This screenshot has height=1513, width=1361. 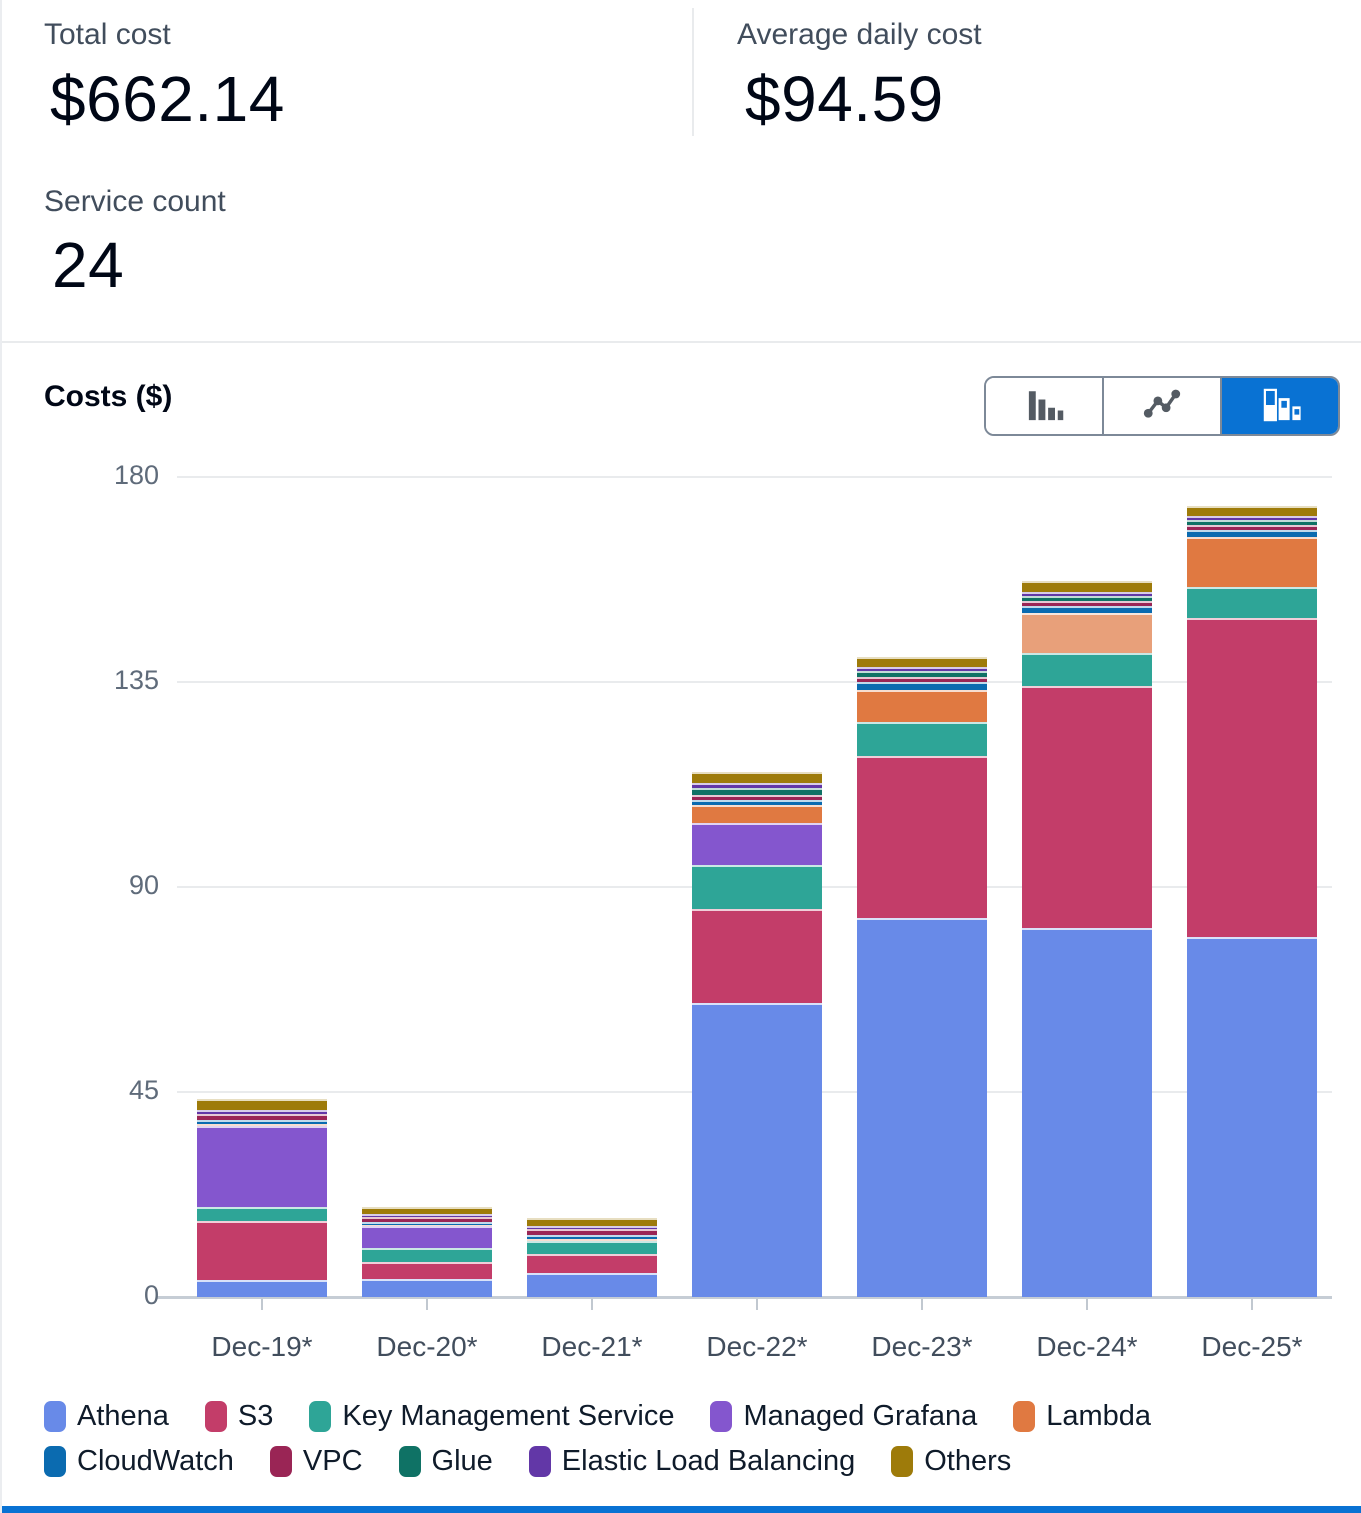 I want to click on total-cost-value: $662.14, so click(x=167, y=99).